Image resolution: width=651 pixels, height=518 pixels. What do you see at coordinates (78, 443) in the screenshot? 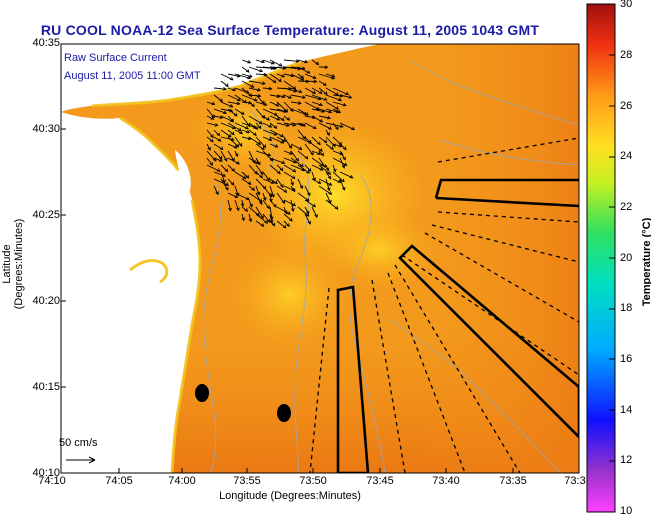
I see `scale-label: 50 cm/s` at bounding box center [78, 443].